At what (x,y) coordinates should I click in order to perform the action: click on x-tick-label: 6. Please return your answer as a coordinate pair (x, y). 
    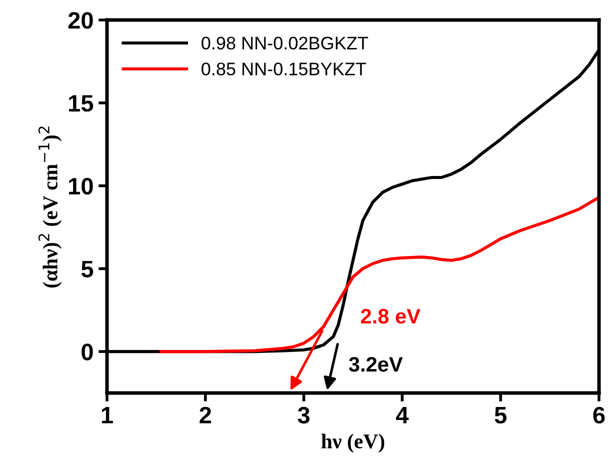
    Looking at the image, I should click on (599, 415).